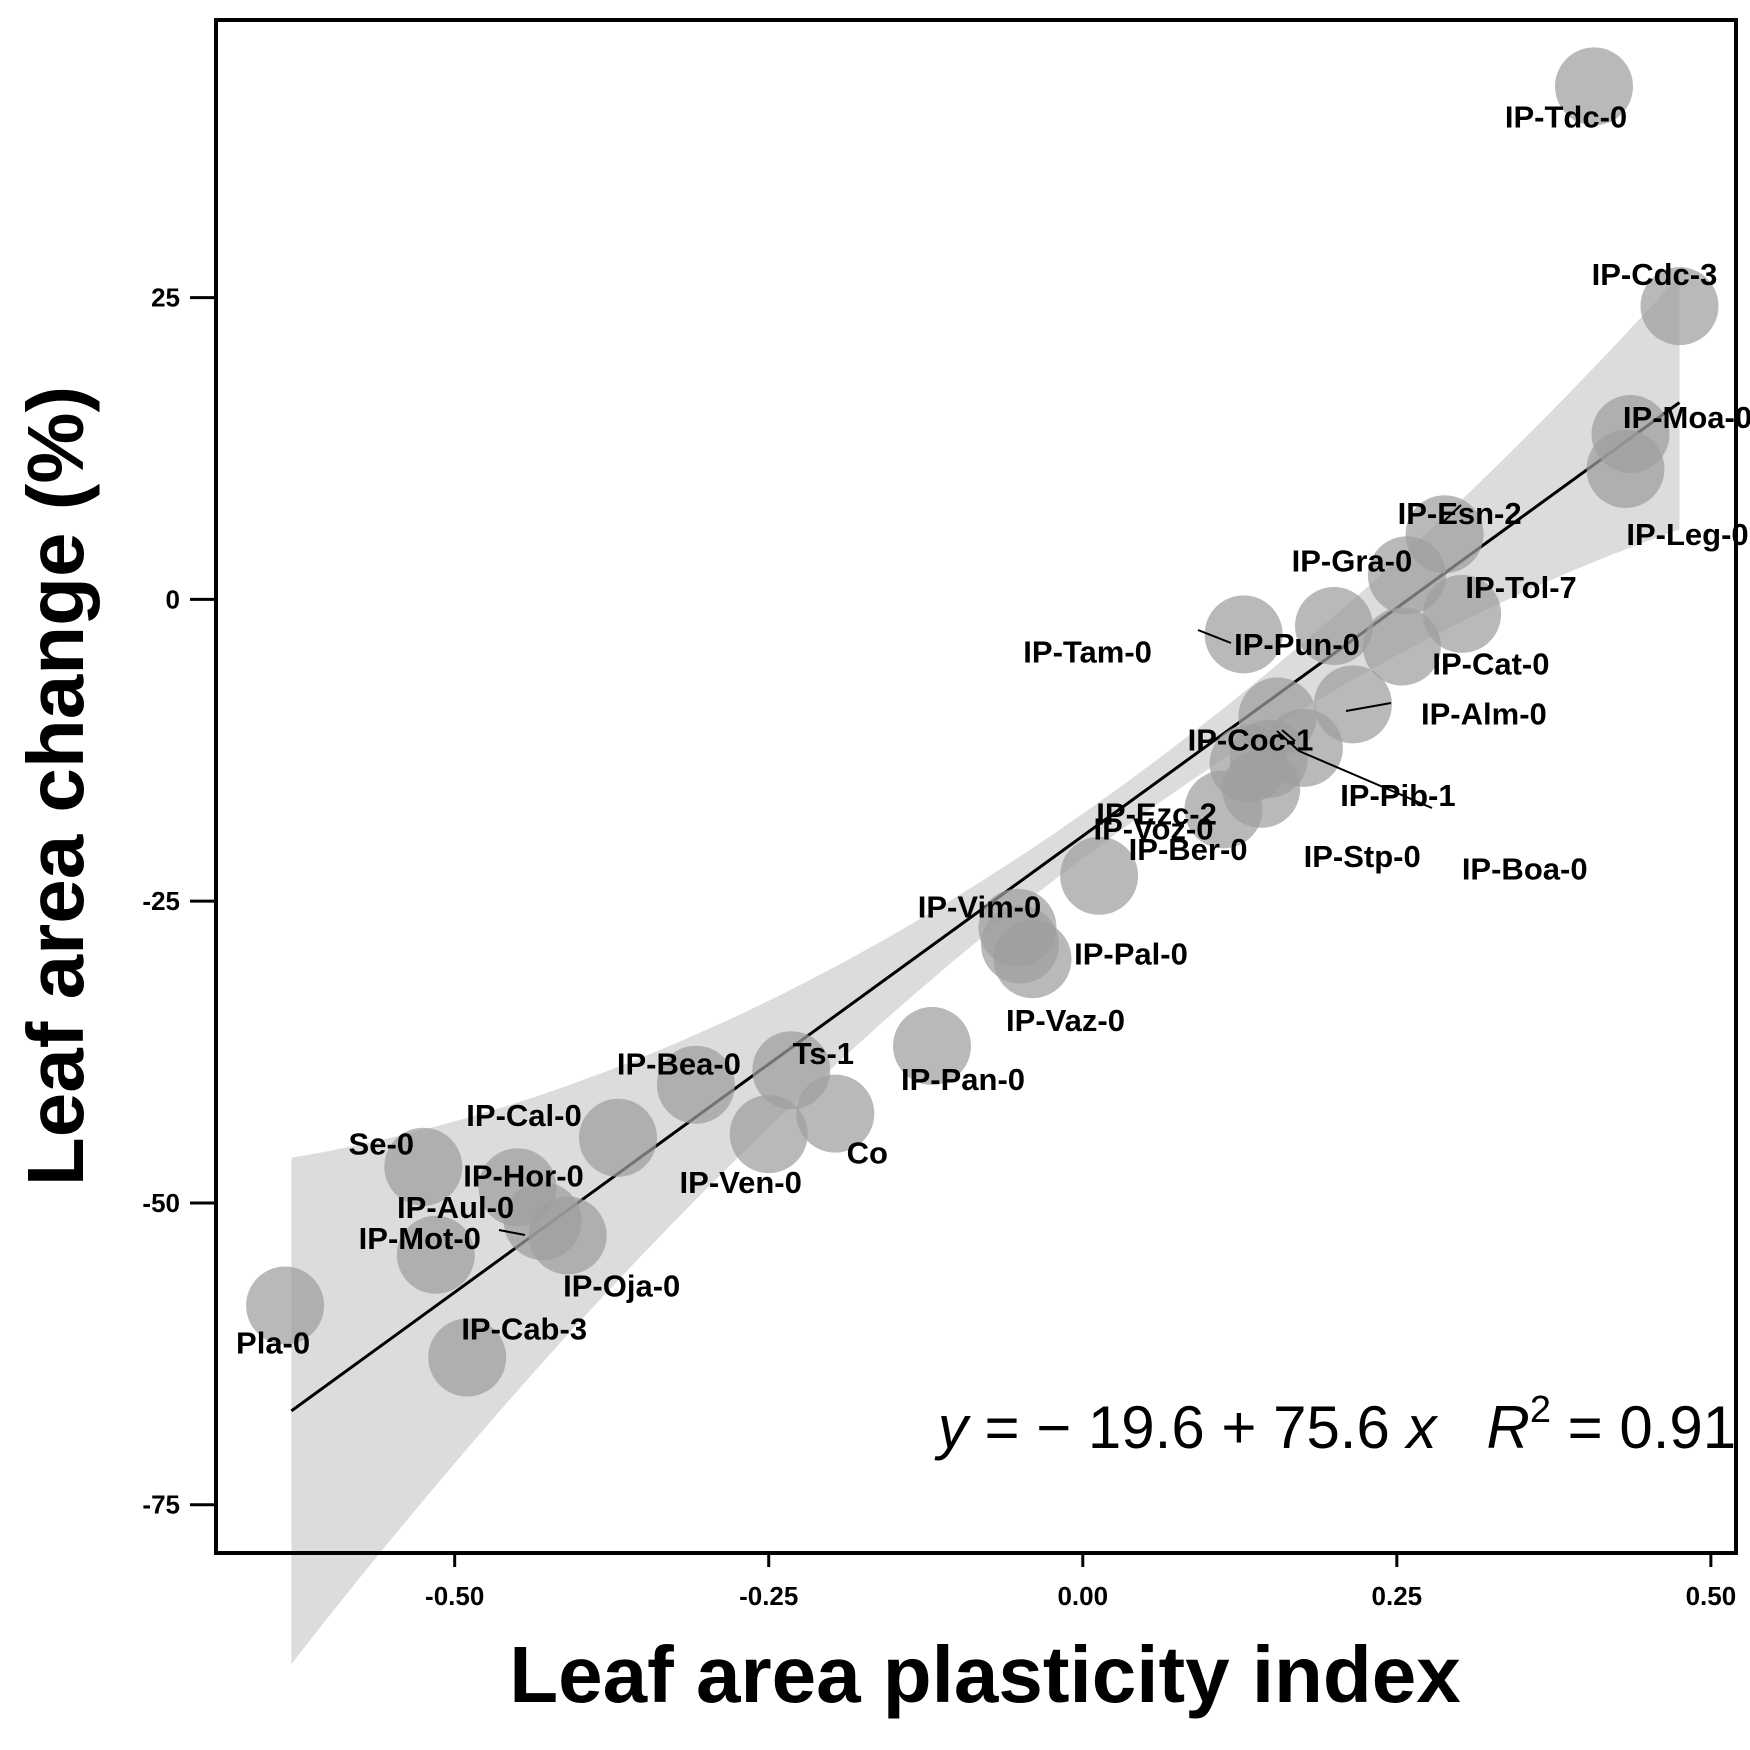 The height and width of the screenshot is (1750, 1750). What do you see at coordinates (420, 1238) in the screenshot?
I see `point-label: IP-Mot-0` at bounding box center [420, 1238].